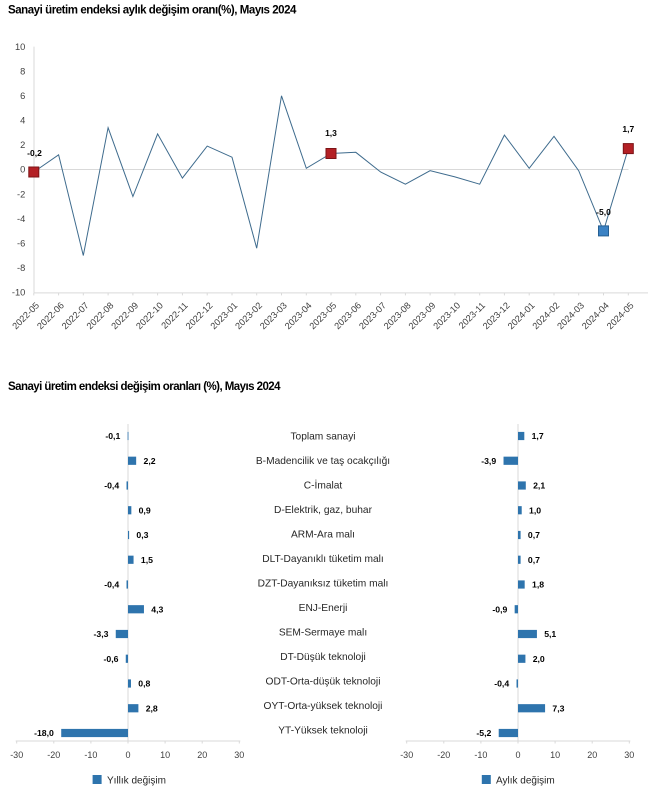 Image resolution: width=652 pixels, height=806 pixels. What do you see at coordinates (22, 96) in the screenshot?
I see `svg-text: 6` at bounding box center [22, 96].